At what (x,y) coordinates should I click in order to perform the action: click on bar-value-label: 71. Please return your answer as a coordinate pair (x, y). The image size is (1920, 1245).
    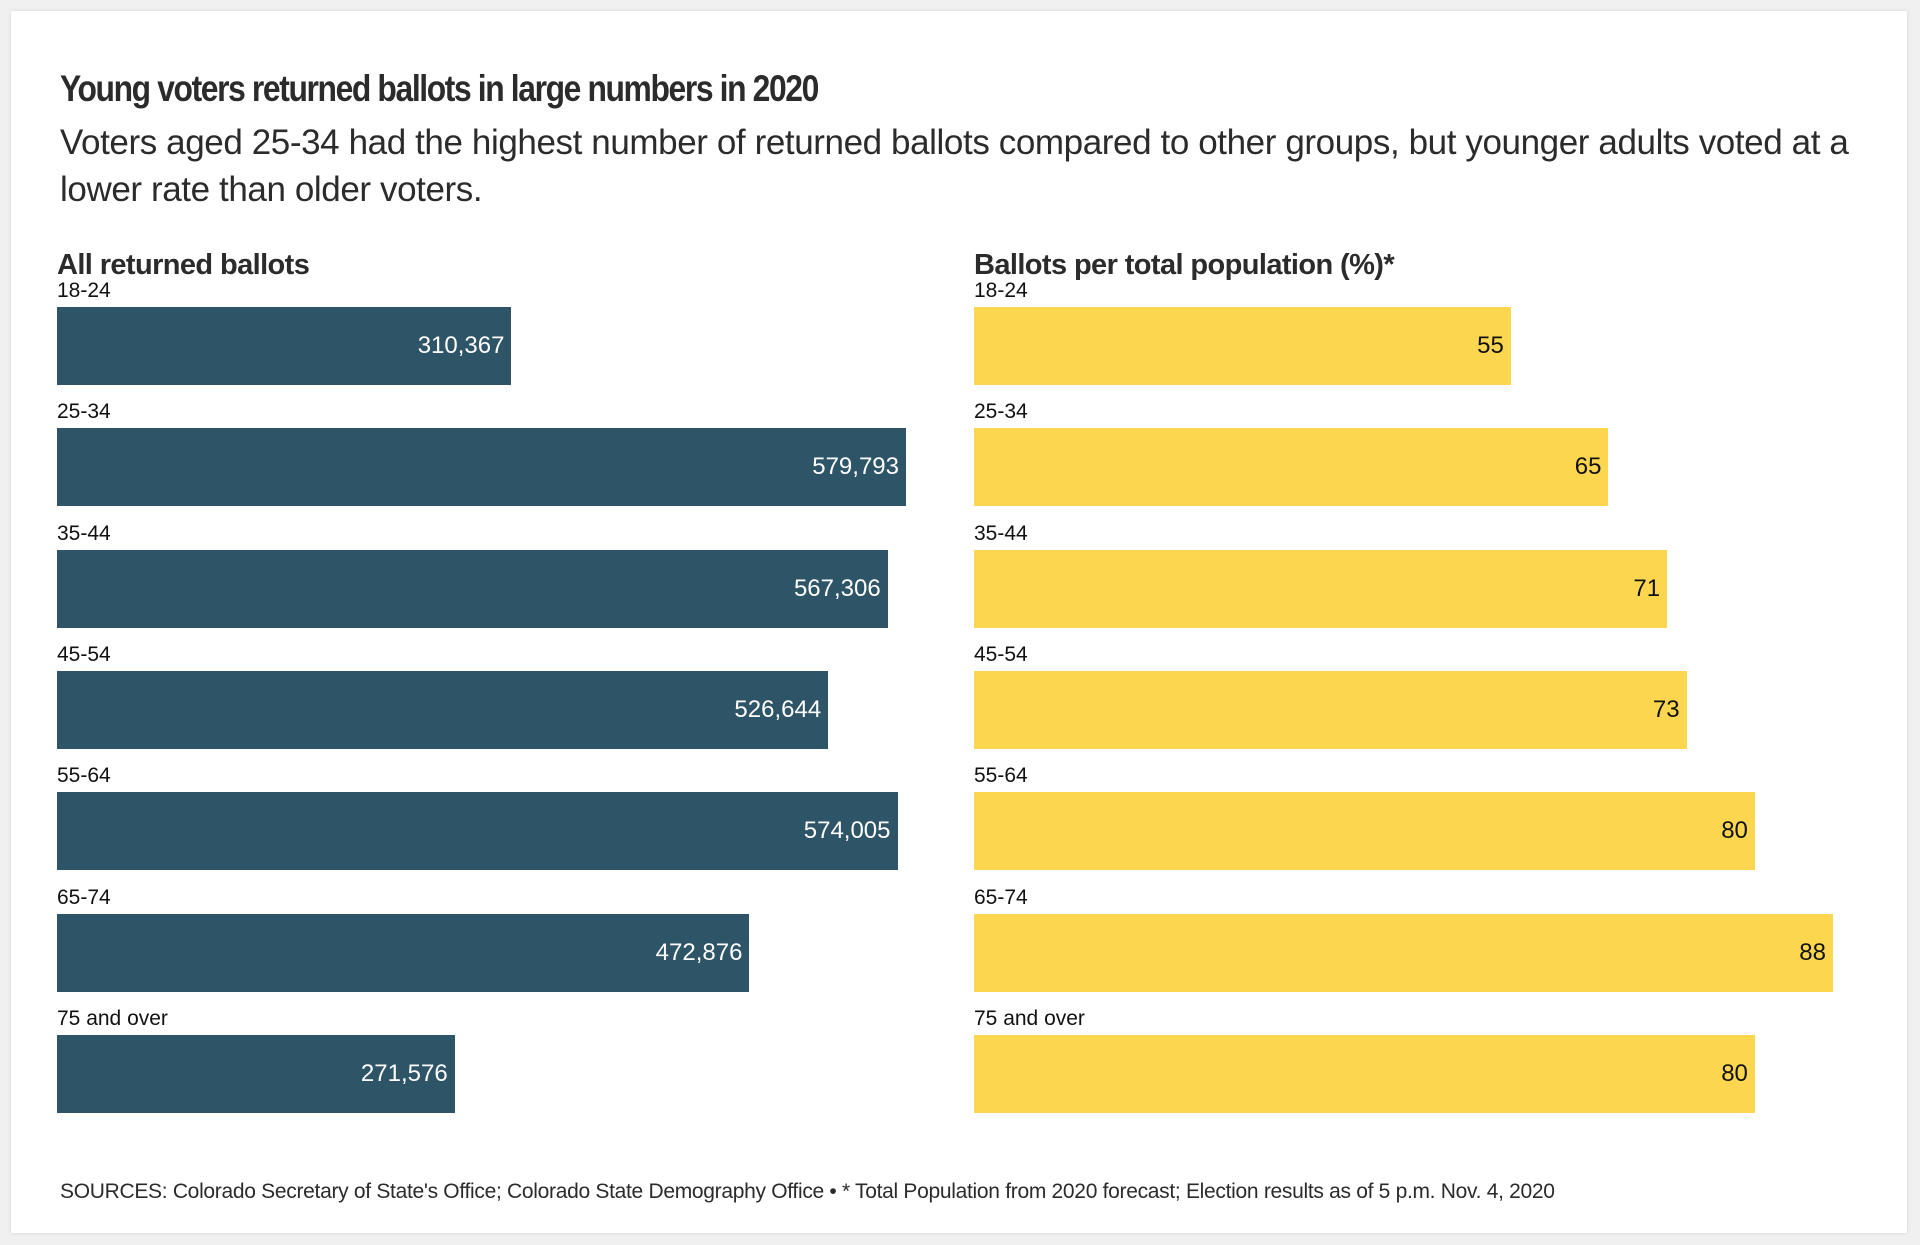
    Looking at the image, I should click on (1647, 588).